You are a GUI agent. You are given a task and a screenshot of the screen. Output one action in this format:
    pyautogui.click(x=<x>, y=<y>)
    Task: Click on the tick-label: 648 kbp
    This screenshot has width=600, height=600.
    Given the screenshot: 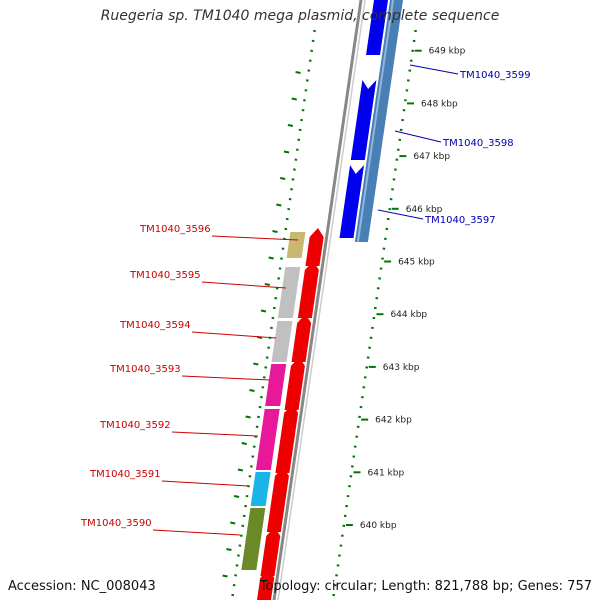 What is the action you would take?
    pyautogui.click(x=439, y=104)
    